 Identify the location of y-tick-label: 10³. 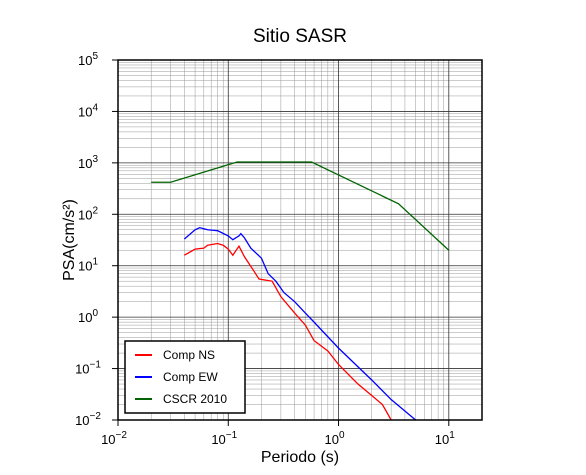
(88, 162).